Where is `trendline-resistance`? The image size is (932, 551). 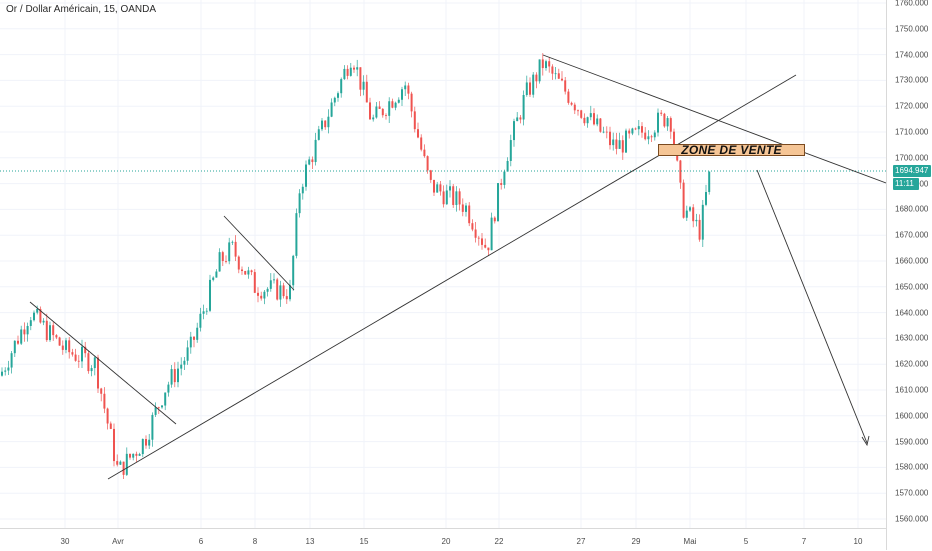
trendline-resistance is located at coordinates (714, 119).